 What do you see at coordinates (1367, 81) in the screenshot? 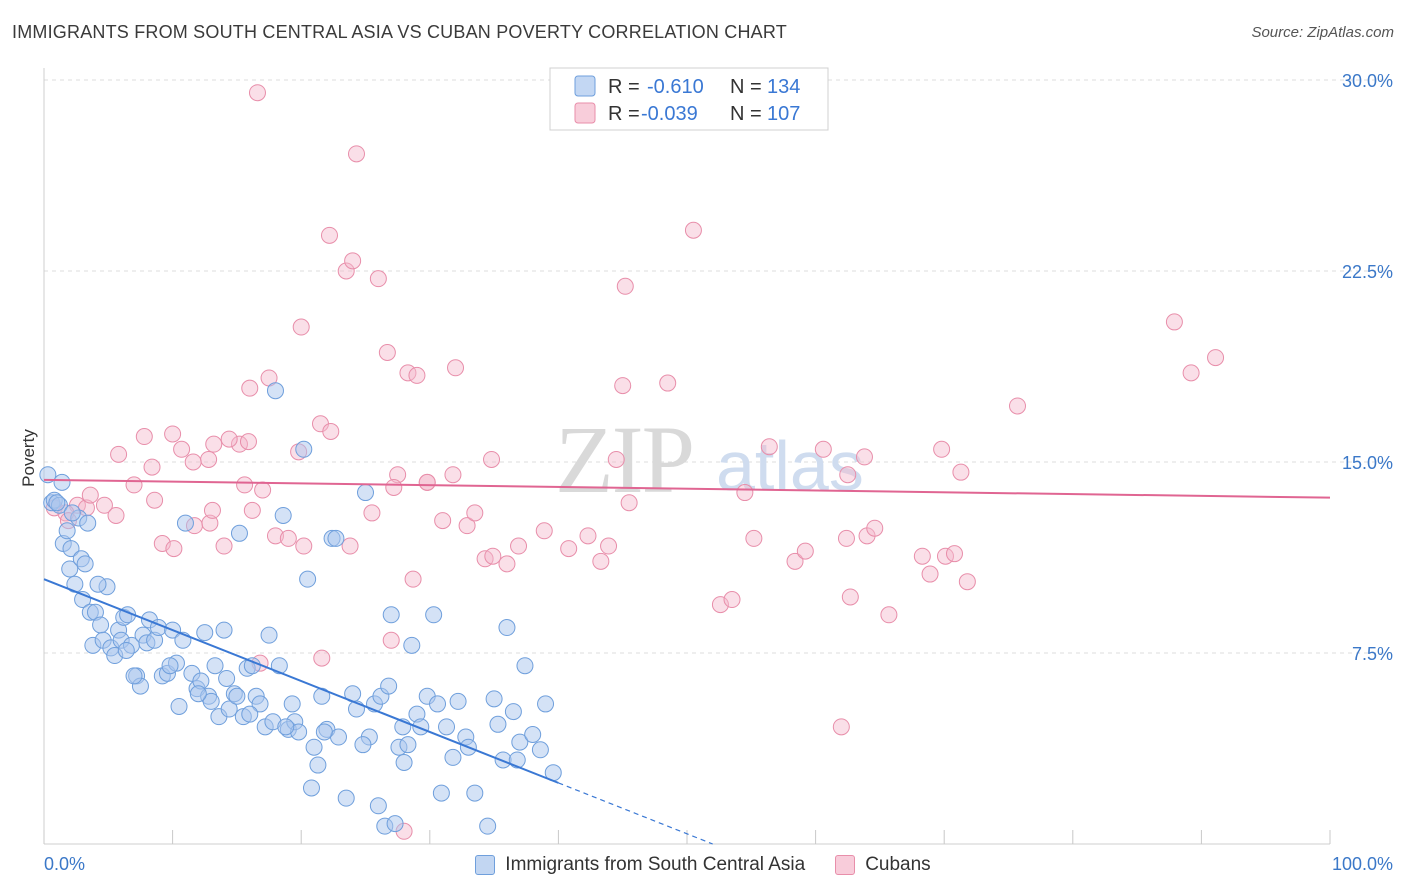
I see `y-tick-label-3: 30.0%` at bounding box center [1367, 81].